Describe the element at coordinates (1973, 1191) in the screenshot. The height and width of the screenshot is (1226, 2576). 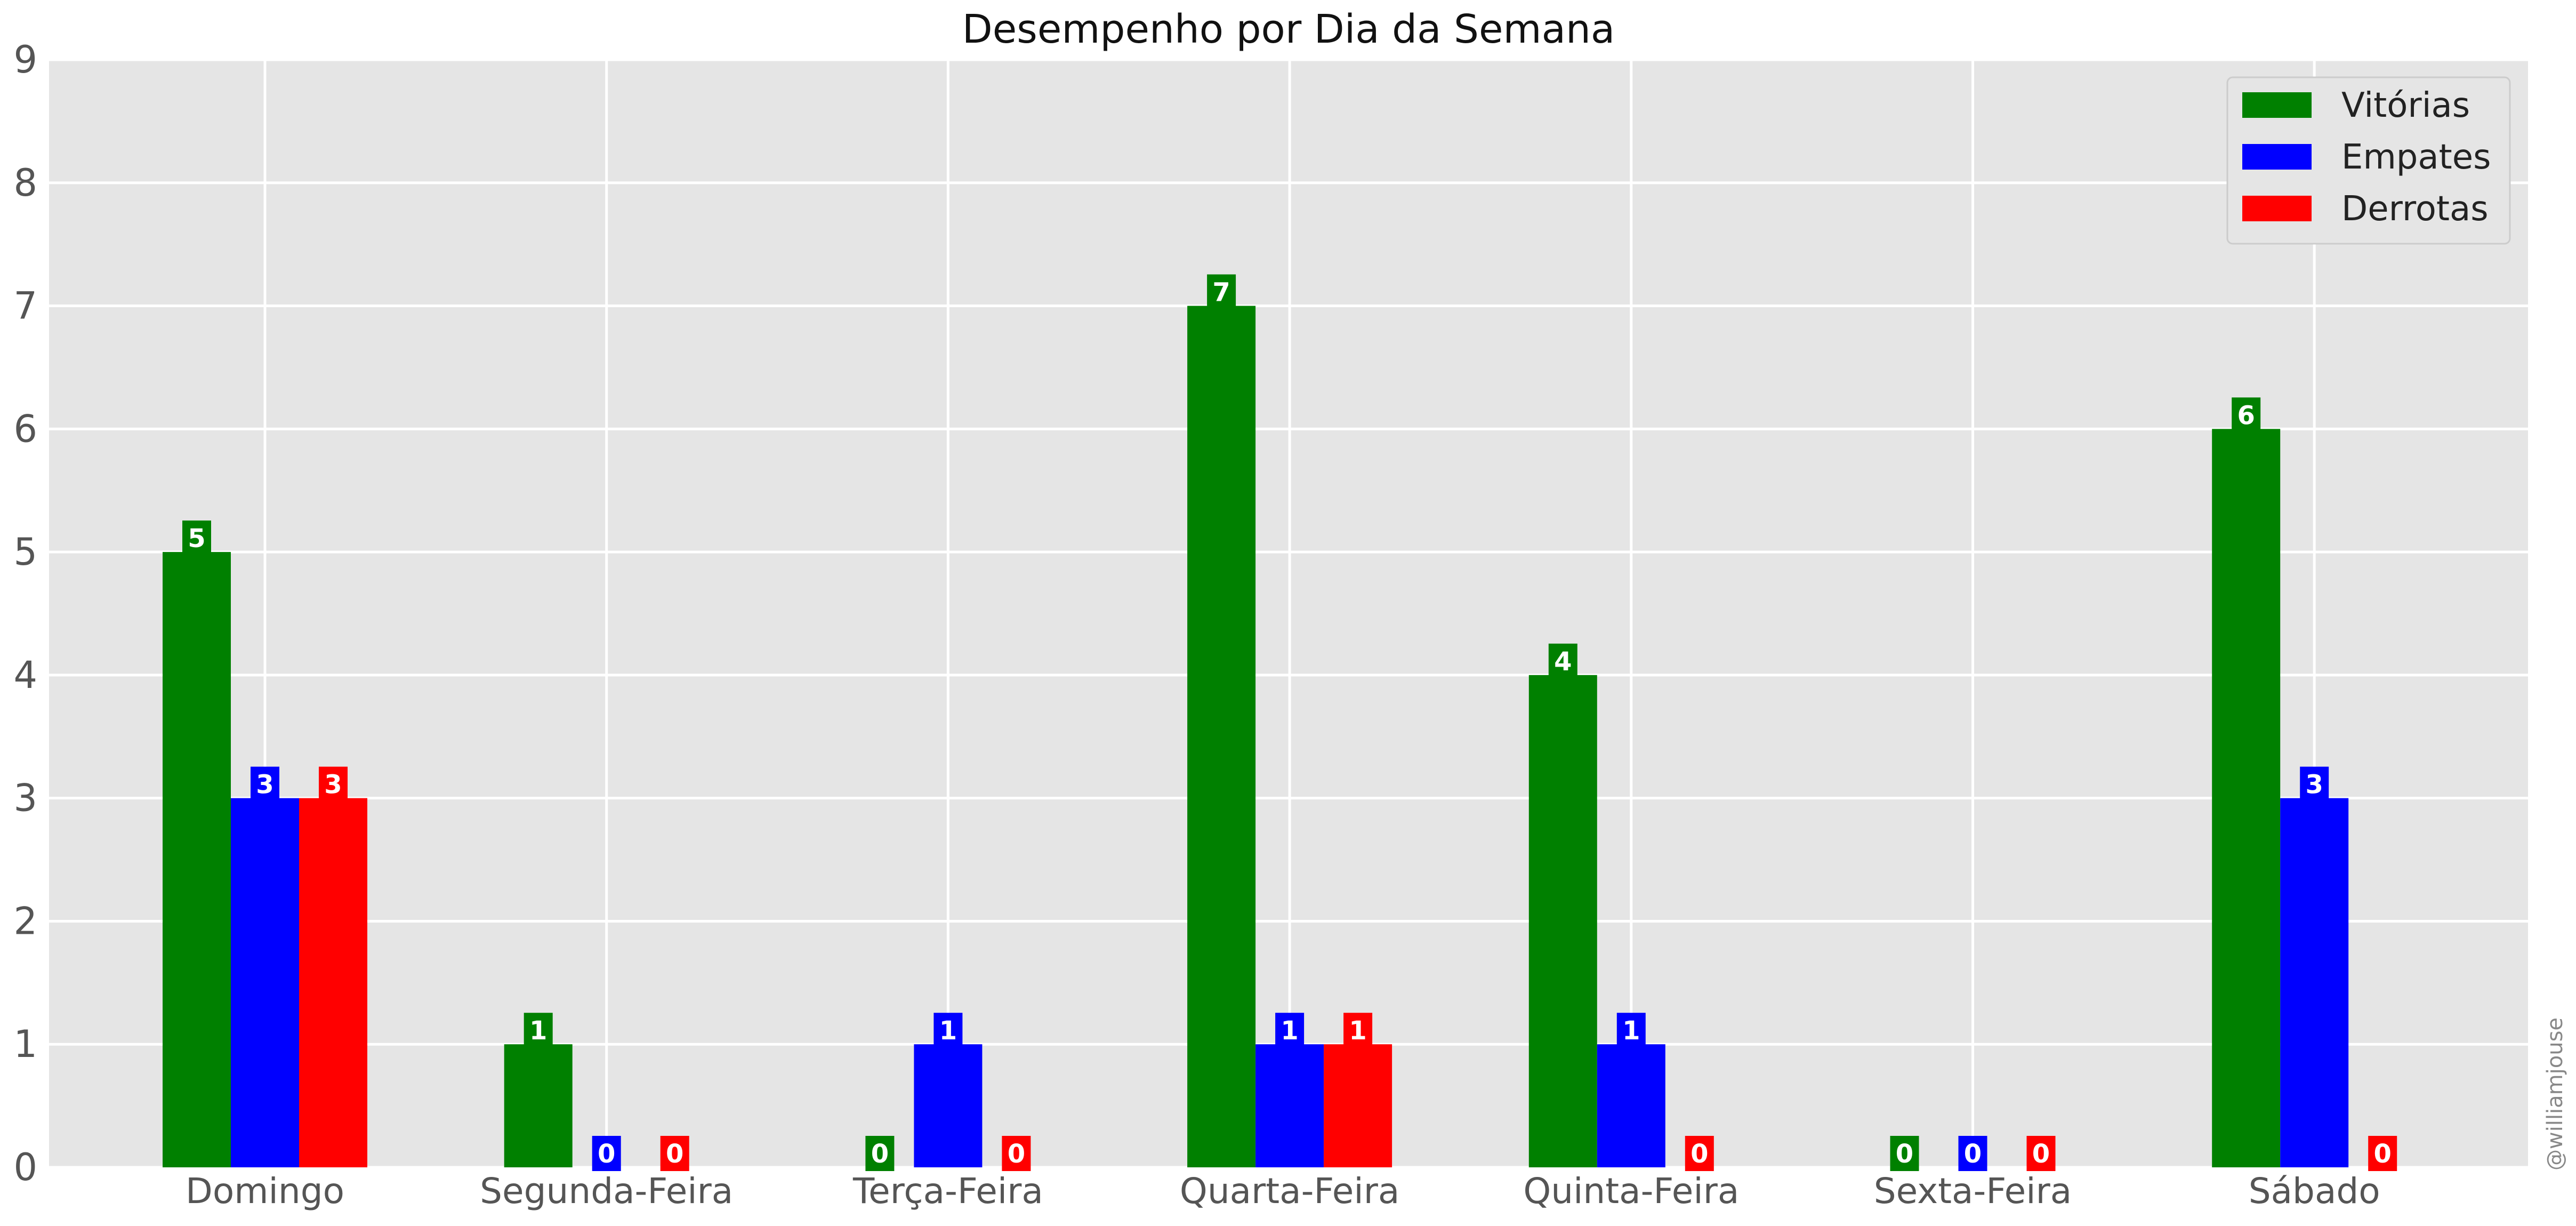
I see `x-tick-label: Sexta-Feira` at that location.